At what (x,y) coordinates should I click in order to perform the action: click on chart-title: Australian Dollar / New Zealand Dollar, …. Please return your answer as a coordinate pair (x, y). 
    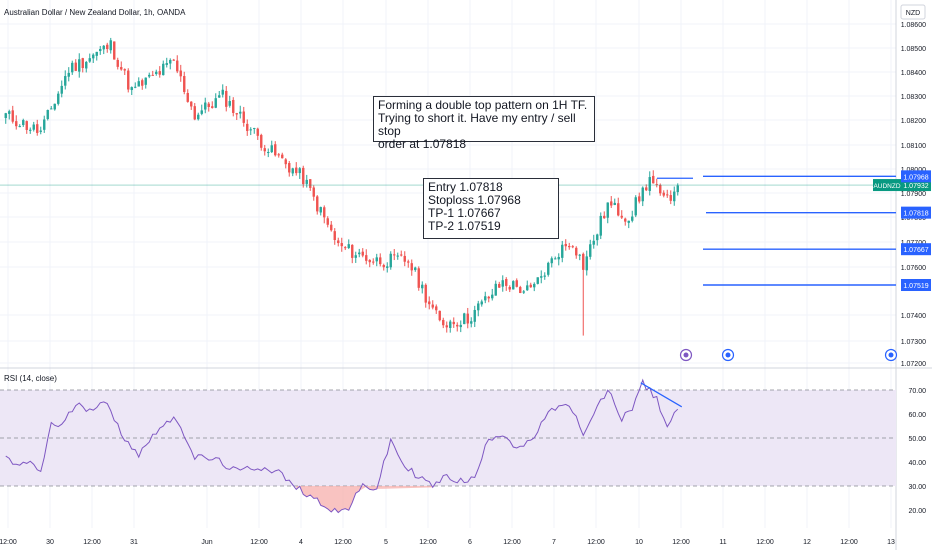
    Looking at the image, I should click on (95, 12).